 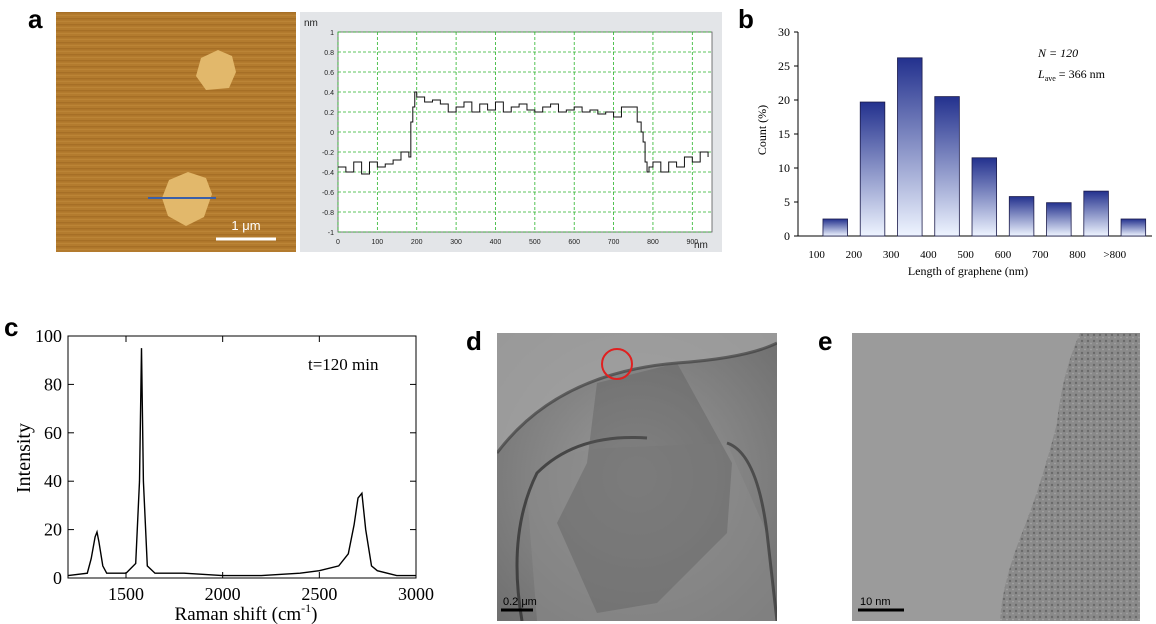 I want to click on raman-plot-area, so click(x=242, y=457).